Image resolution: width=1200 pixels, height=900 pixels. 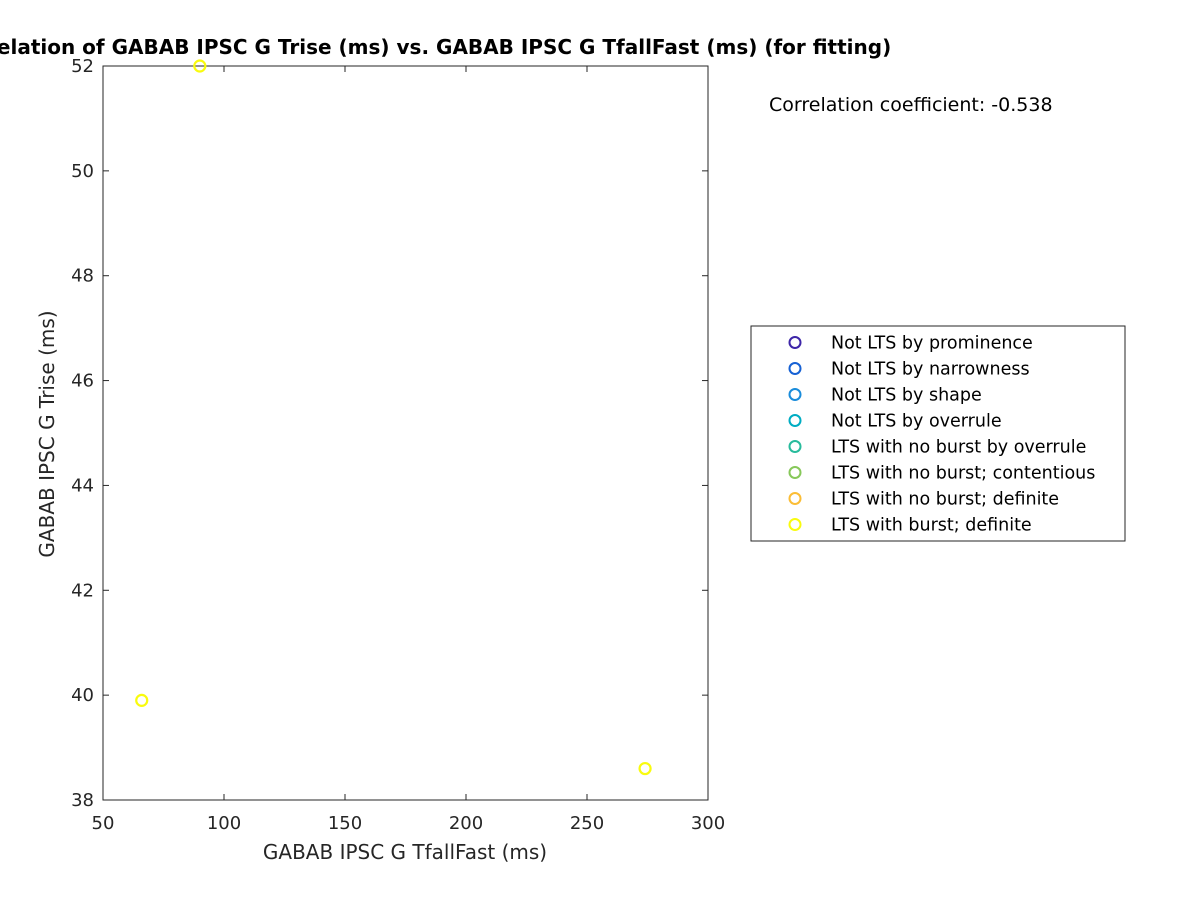 What do you see at coordinates (82, 695) in the screenshot?
I see `y-tick-label: 40` at bounding box center [82, 695].